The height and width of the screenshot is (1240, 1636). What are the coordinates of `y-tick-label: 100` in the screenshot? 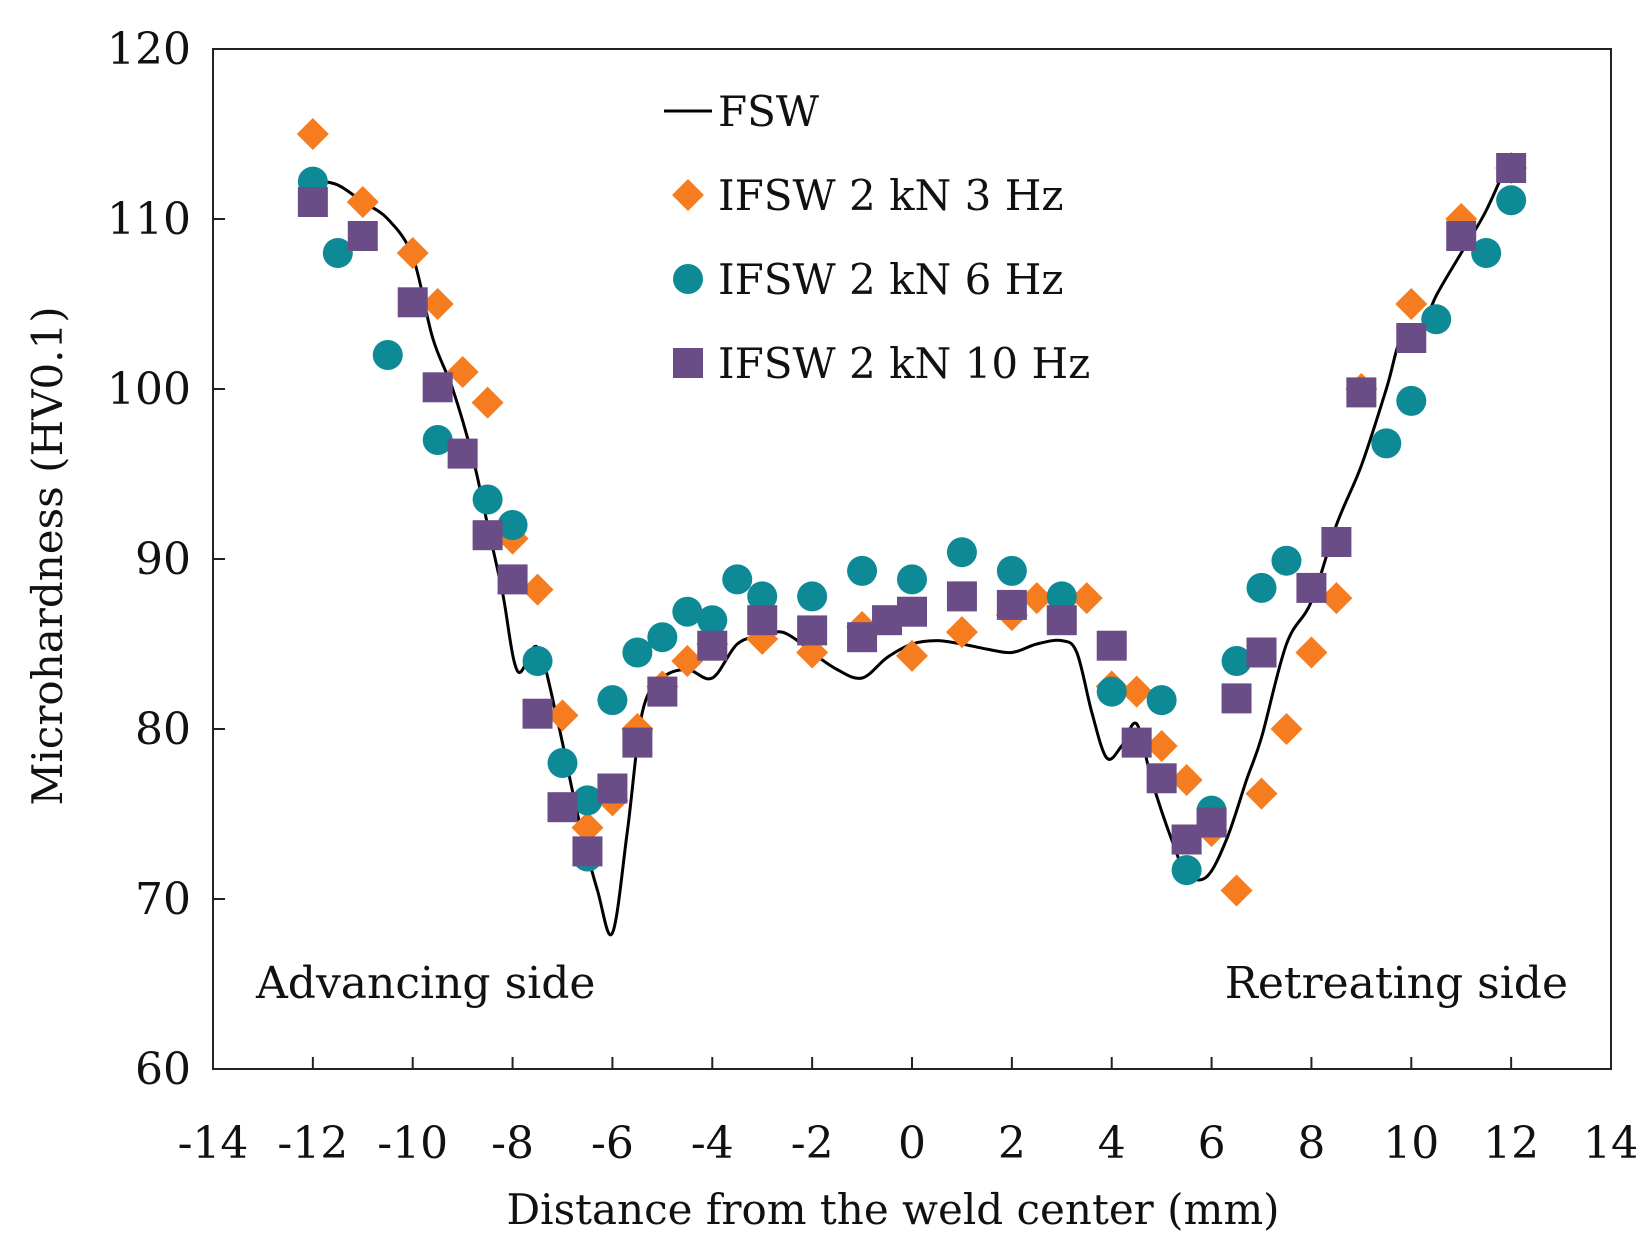 It's located at (149, 389).